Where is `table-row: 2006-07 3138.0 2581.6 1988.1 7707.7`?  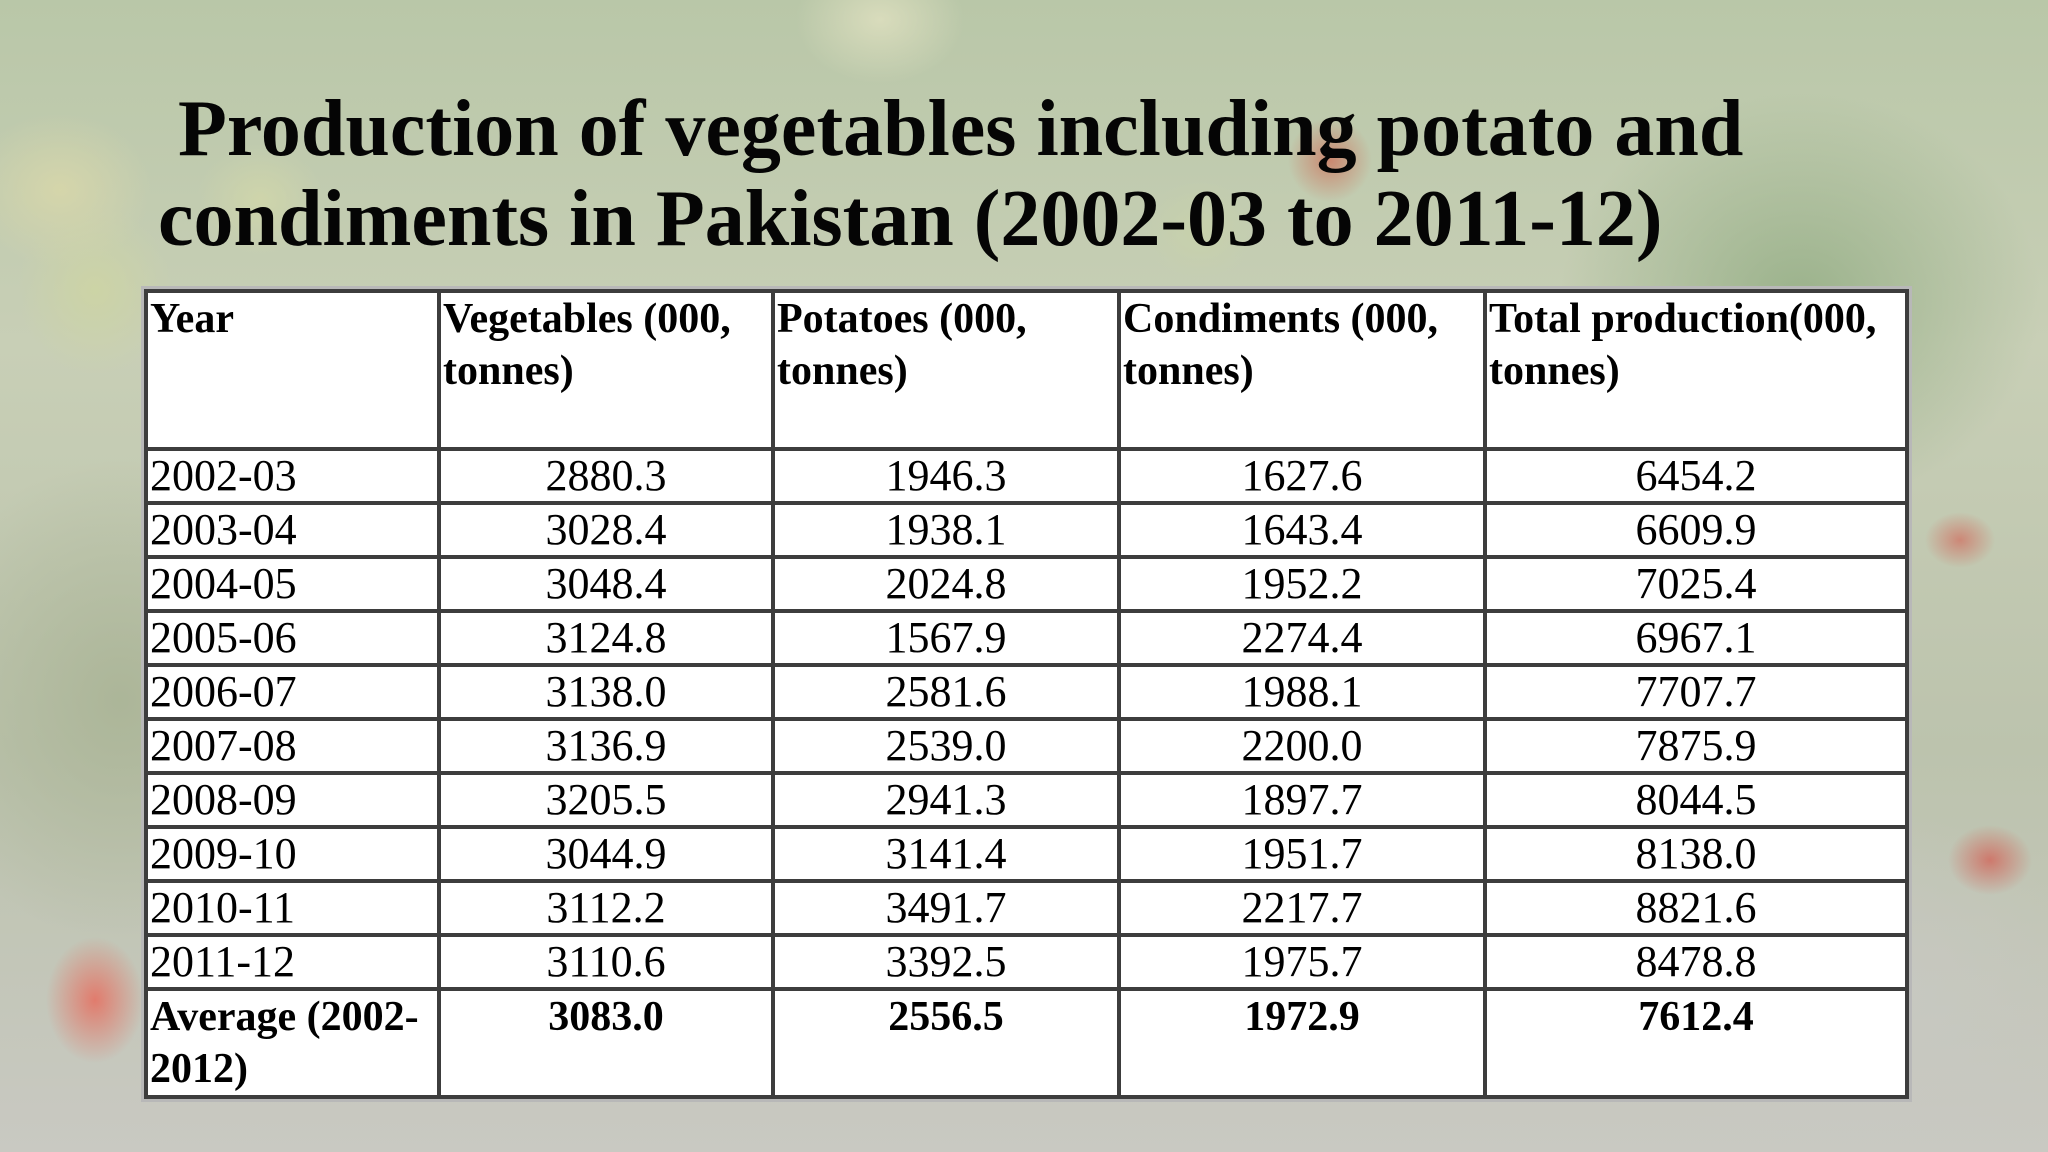 table-row: 2006-07 3138.0 2581.6 1988.1 7707.7 is located at coordinates (1026, 692).